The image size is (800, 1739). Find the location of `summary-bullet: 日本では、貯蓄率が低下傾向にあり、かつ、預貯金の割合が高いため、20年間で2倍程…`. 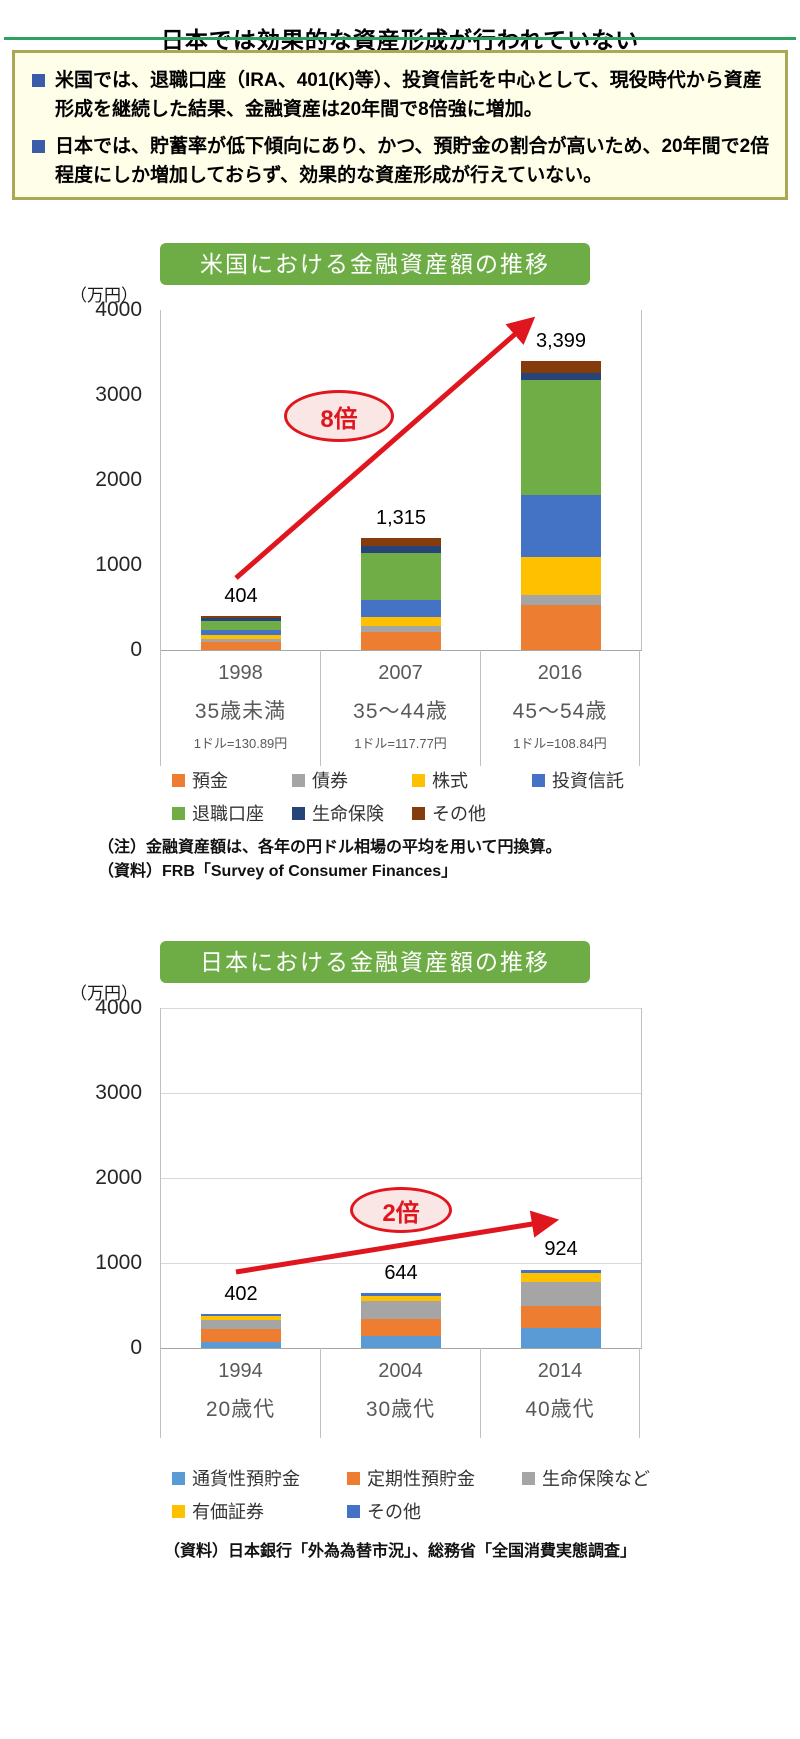

summary-bullet: 日本では、貯蓄率が低下傾向にあり、かつ、預貯金の割合が高いため、20年間で2倍程… is located at coordinates (400, 161).